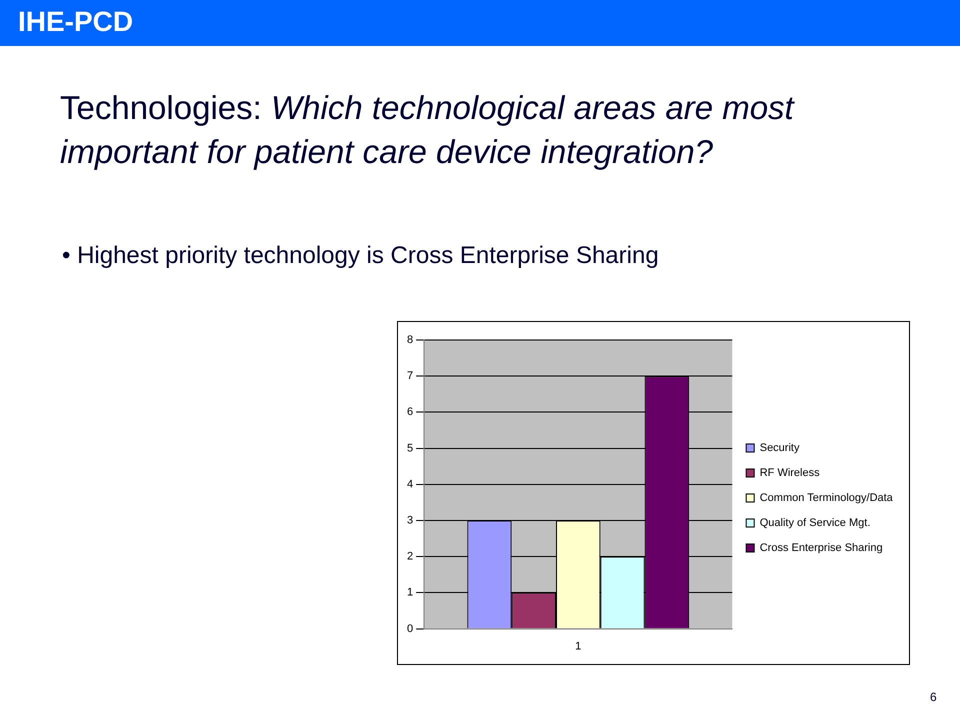  Describe the element at coordinates (933, 697) in the screenshot. I see `text: 6` at that location.